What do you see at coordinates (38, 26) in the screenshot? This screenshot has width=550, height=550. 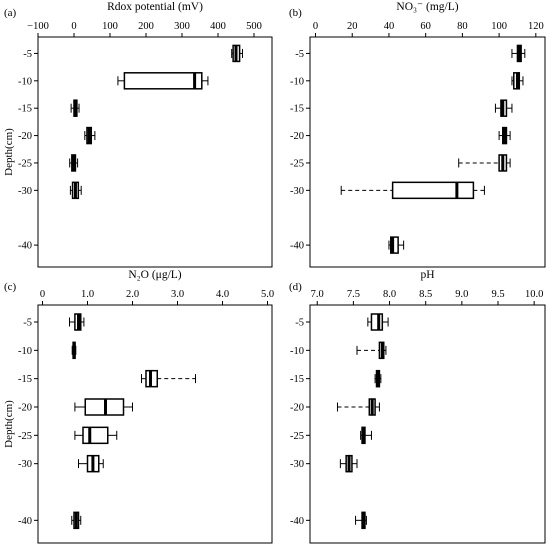 I see `x-tick-label: −100` at bounding box center [38, 26].